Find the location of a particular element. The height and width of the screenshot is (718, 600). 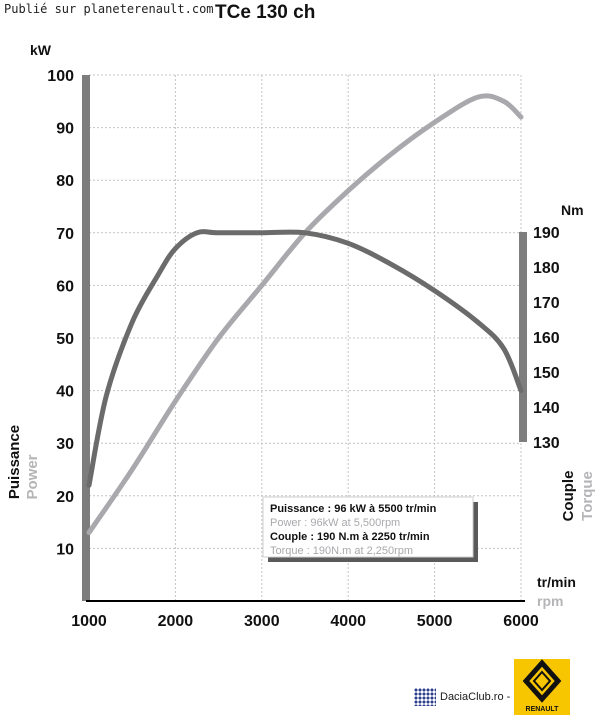

y-right-tick-170: 170 is located at coordinates (546, 303).